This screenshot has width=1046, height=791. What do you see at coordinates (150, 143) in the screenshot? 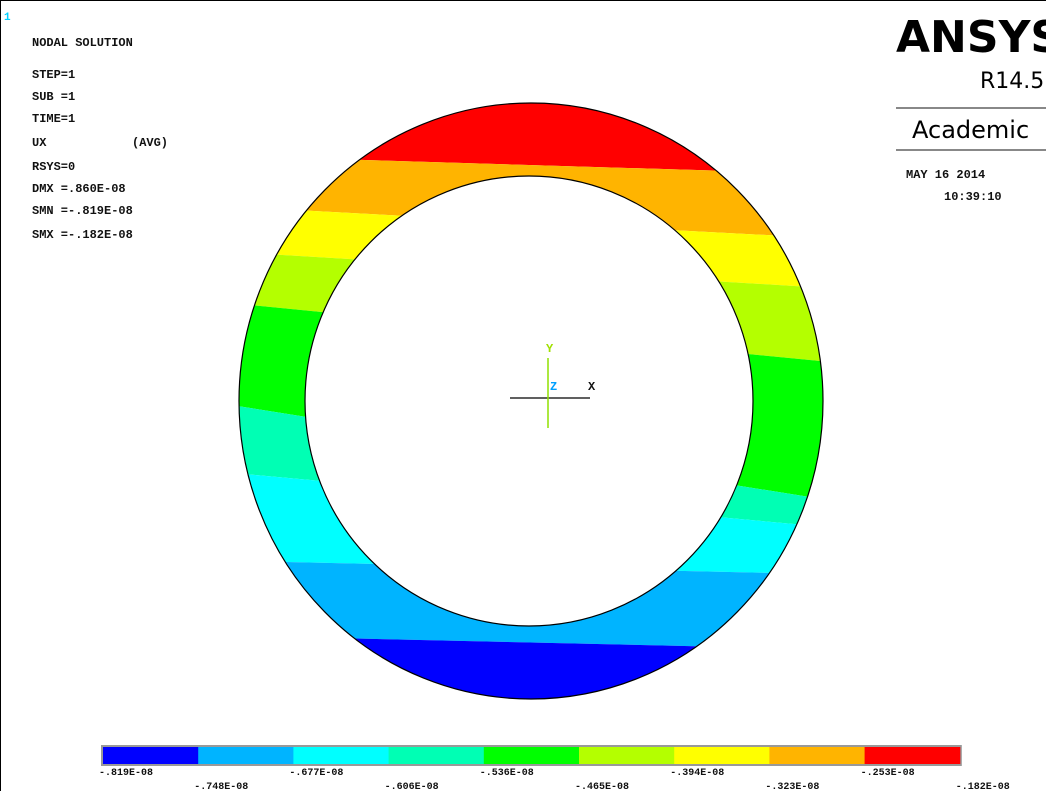
I see `average-label: (AVG)` at bounding box center [150, 143].